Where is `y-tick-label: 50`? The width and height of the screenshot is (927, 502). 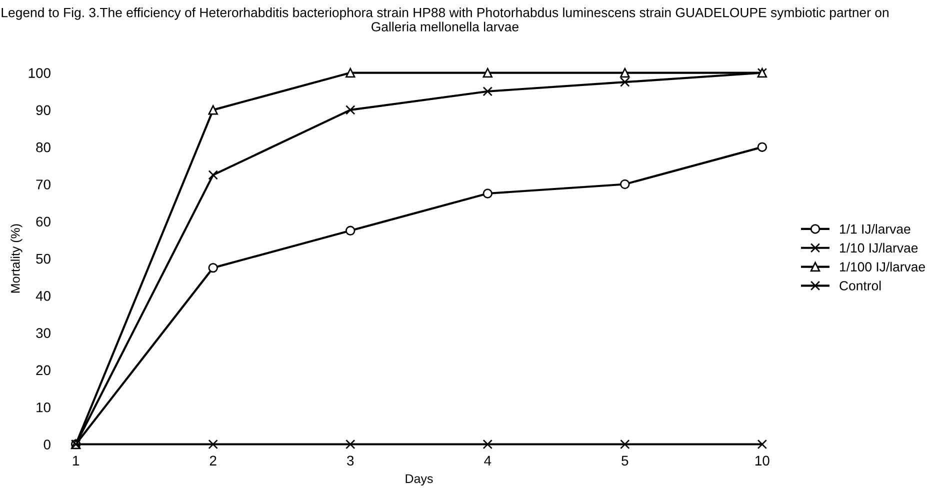
y-tick-label: 50 is located at coordinates (43, 259).